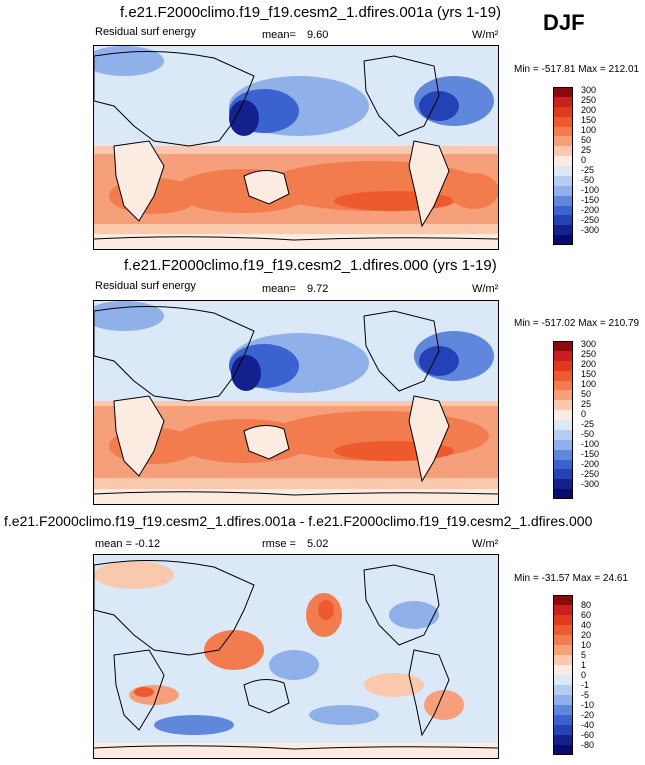  I want to click on panel3-colorbar-swatches, so click(563, 675).